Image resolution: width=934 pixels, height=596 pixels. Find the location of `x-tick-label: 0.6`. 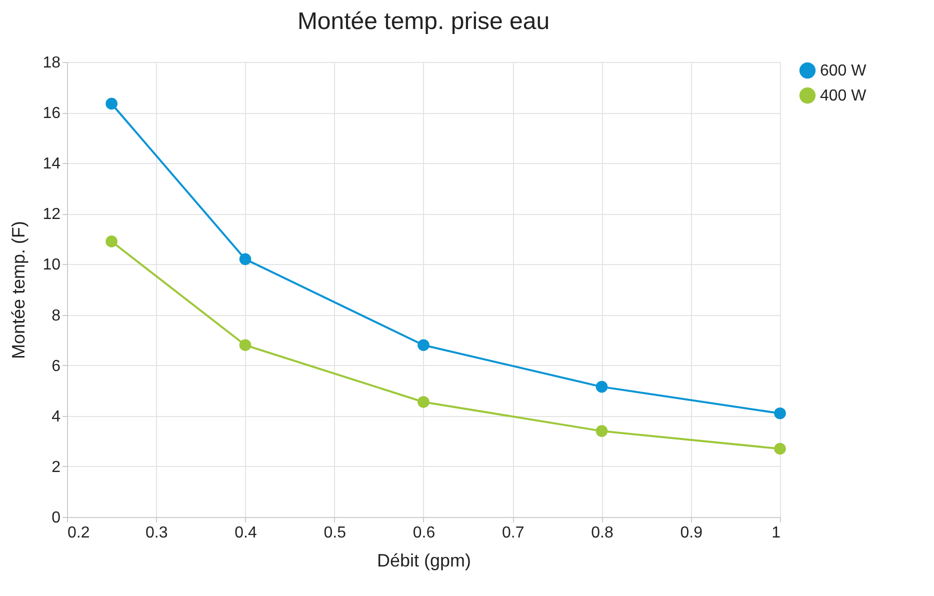

x-tick-label: 0.6 is located at coordinates (424, 533).